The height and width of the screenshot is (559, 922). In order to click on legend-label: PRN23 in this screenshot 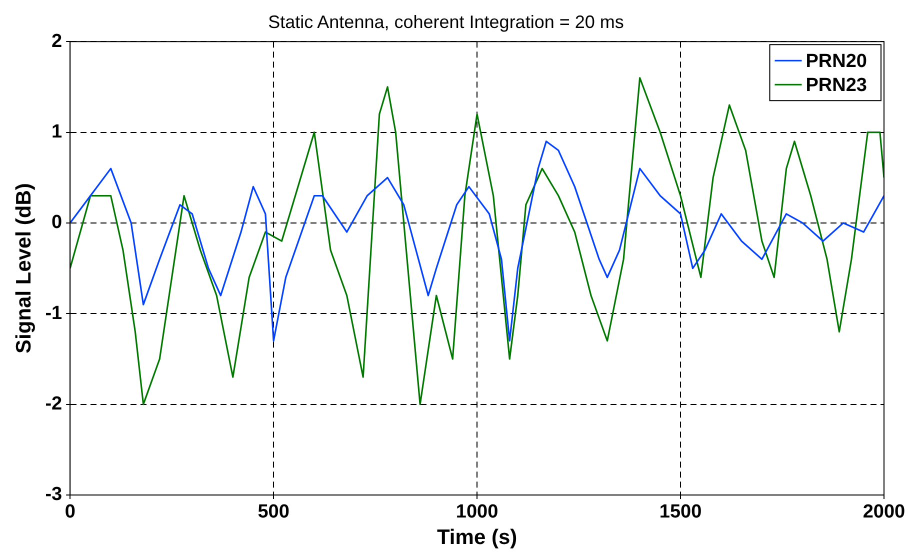, I will do `click(836, 85)`.